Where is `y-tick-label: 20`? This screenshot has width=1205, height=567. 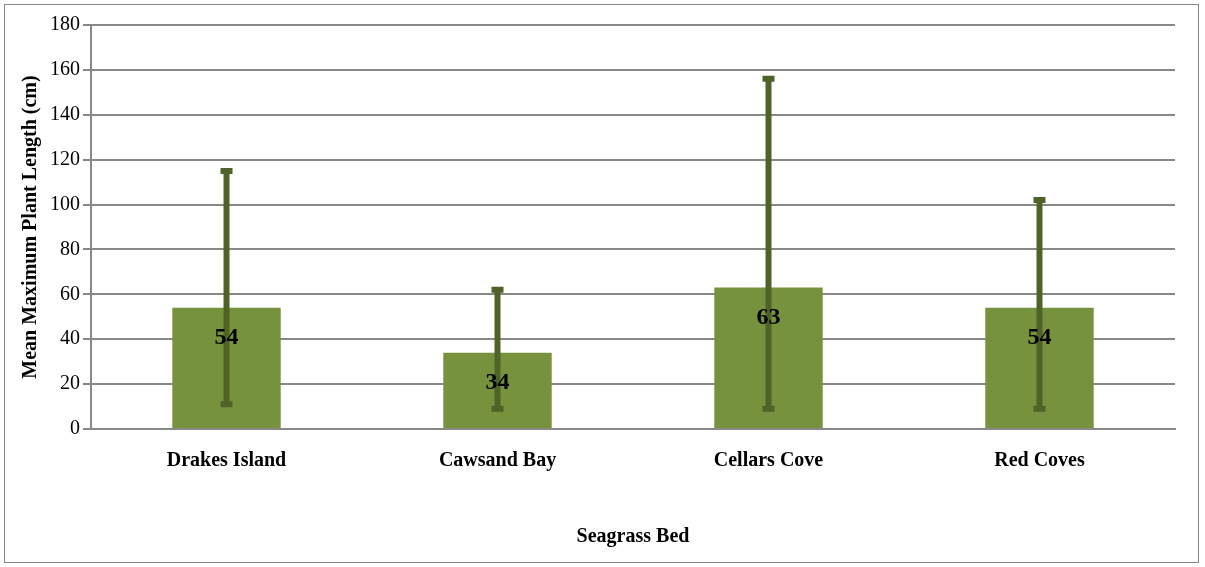 y-tick-label: 20 is located at coordinates (70, 382).